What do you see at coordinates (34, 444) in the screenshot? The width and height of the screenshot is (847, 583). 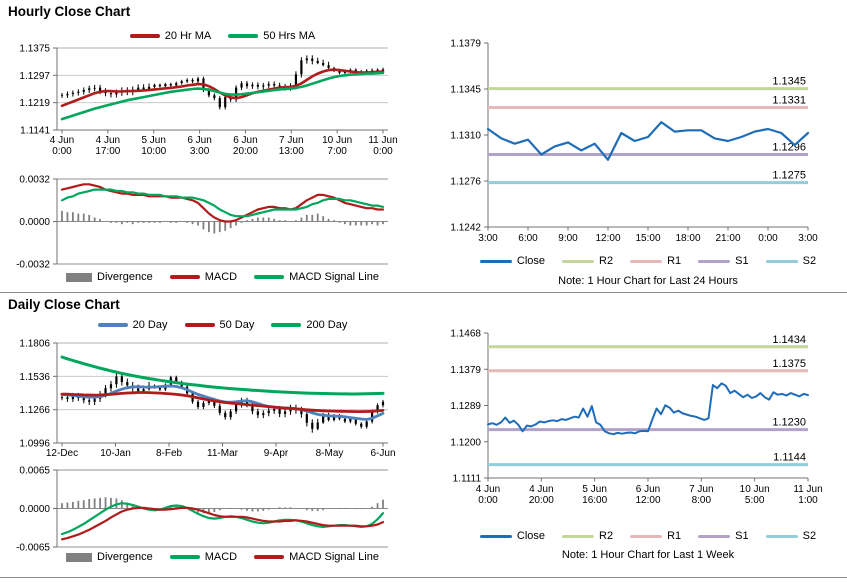 I see `y-tick-label: 1.0996` at bounding box center [34, 444].